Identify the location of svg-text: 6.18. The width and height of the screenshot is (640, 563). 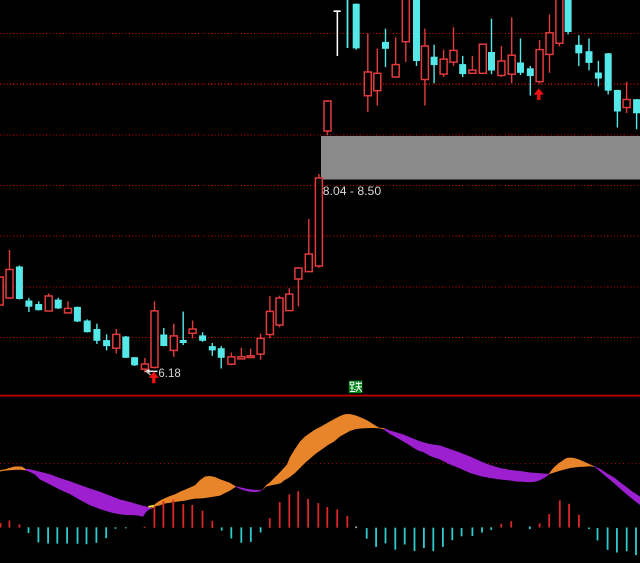
(169, 373).